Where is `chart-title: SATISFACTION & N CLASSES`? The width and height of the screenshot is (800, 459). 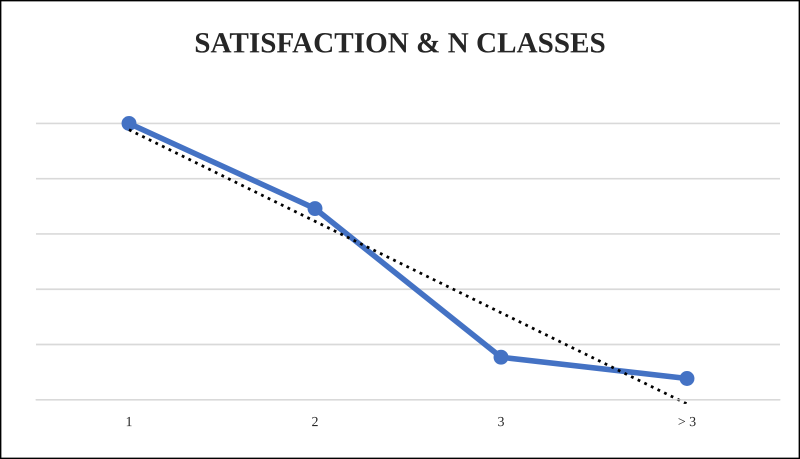 chart-title: SATISFACTION & N CLASSES is located at coordinates (400, 42).